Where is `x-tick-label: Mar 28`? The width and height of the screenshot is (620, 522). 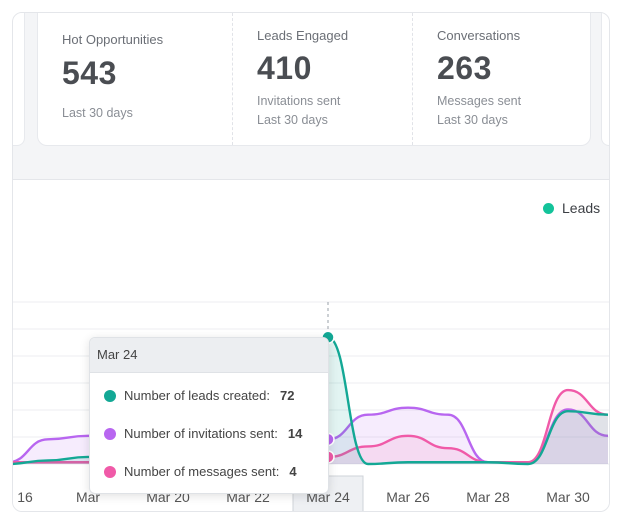
x-tick-label: Mar 28 is located at coordinates (488, 497).